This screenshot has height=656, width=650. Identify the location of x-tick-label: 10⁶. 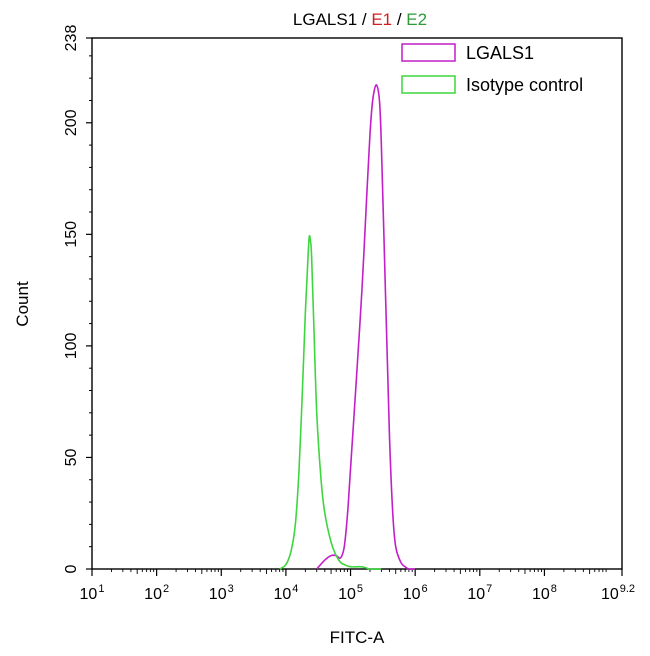
(415, 593).